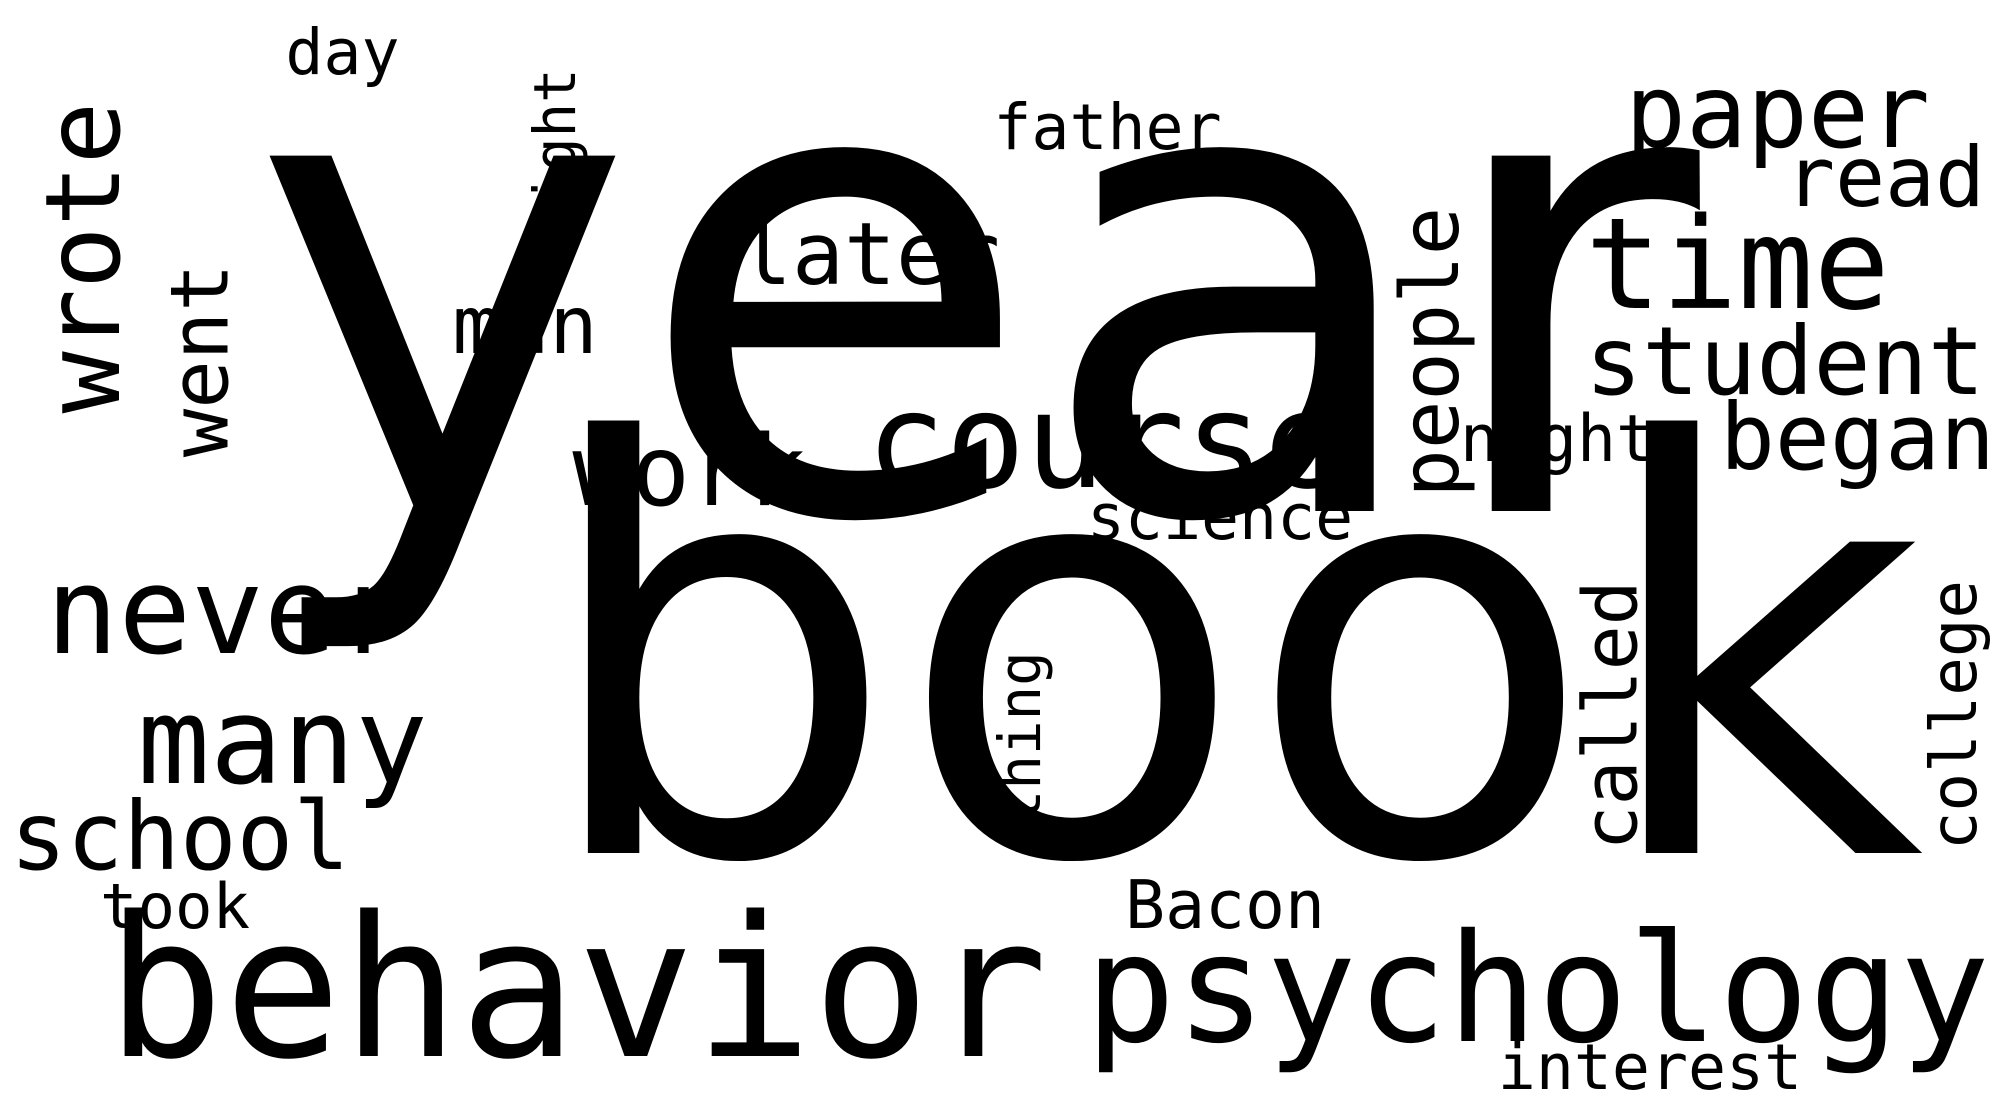 This screenshot has height=1100, width=2000. What do you see at coordinates (227, 612) in the screenshot?
I see `word-never: never` at bounding box center [227, 612].